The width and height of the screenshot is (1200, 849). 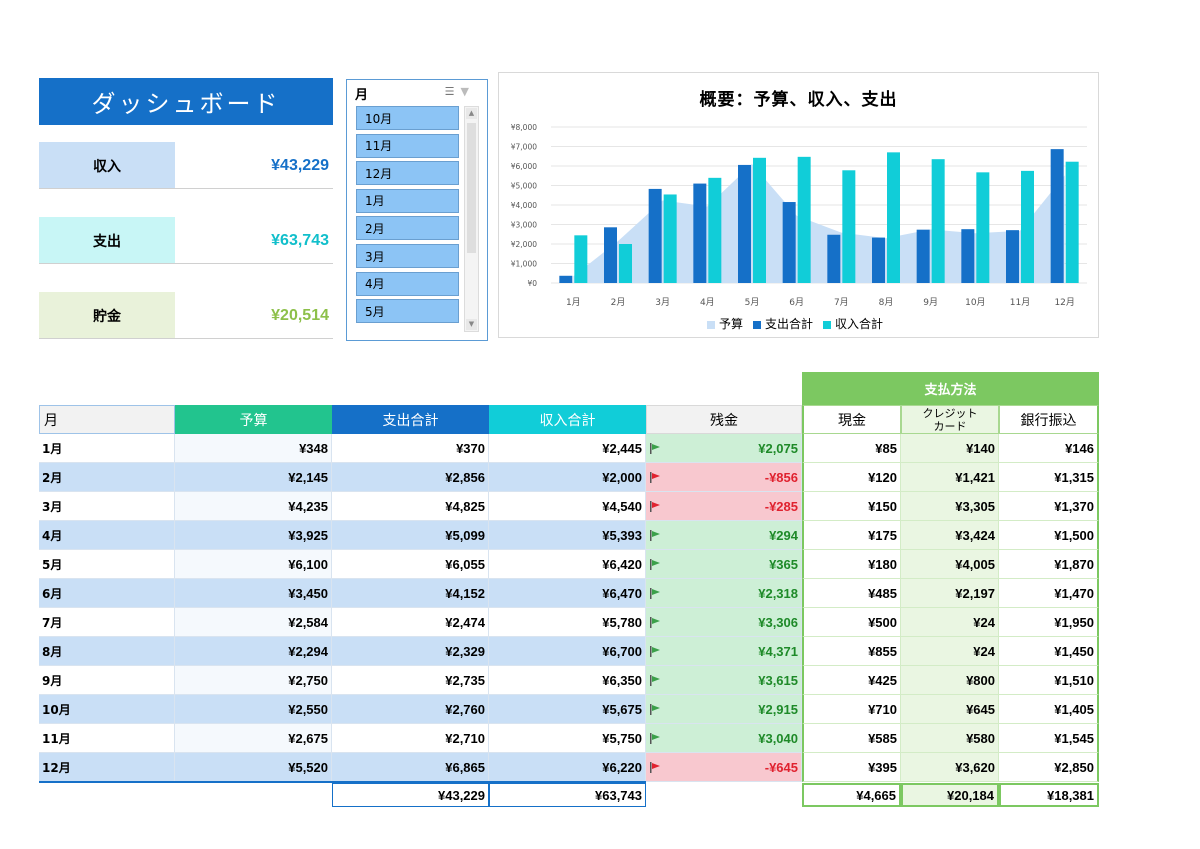 What do you see at coordinates (410, 419) in the screenshot?
I see `col-header-expense: 支出合計` at bounding box center [410, 419].